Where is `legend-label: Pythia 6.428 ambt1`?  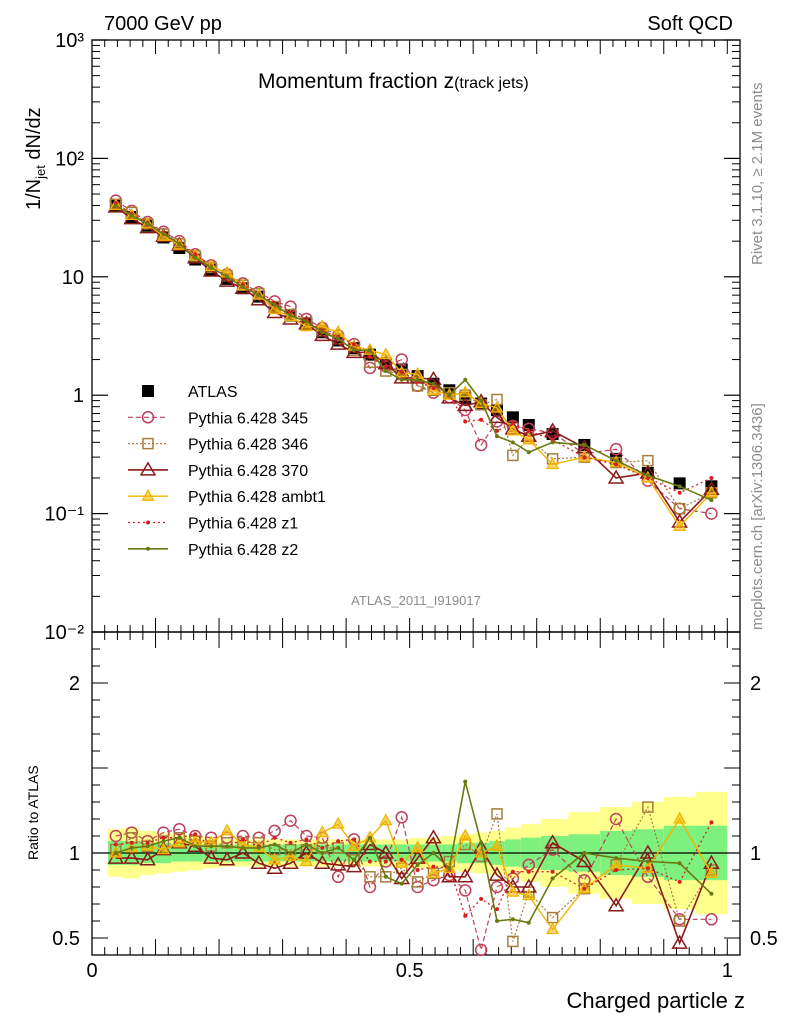 legend-label: Pythia 6.428 ambt1 is located at coordinates (257, 497).